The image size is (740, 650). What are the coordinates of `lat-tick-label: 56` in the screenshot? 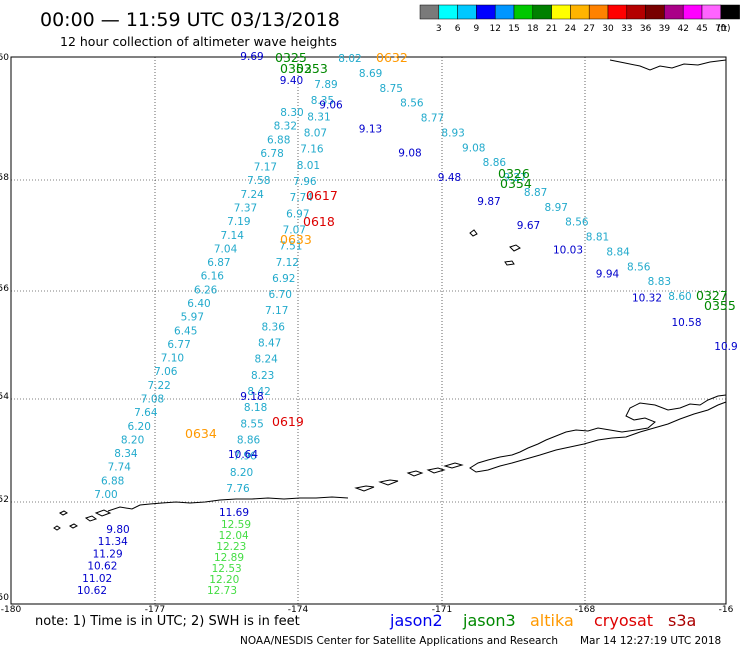 It's located at (4, 289).